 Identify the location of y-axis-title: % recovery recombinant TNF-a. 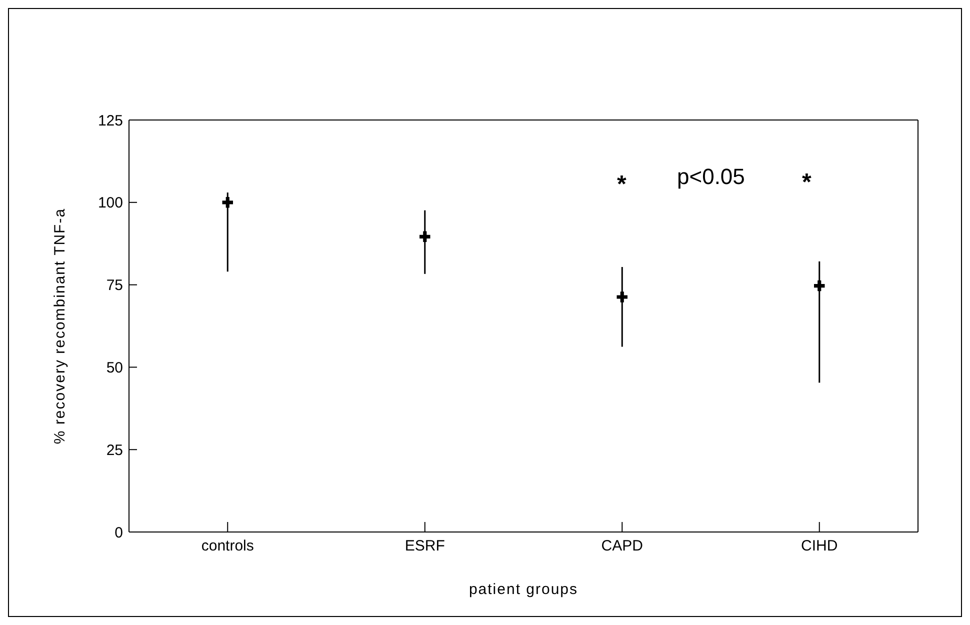
(59, 326).